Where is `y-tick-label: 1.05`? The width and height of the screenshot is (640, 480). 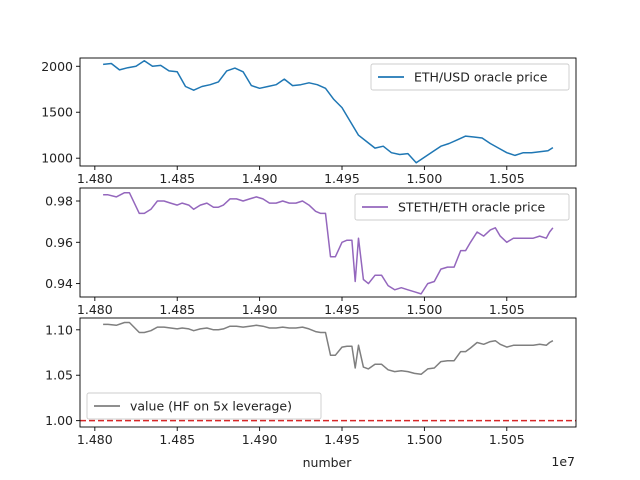
y-tick-label: 1.05 is located at coordinates (59, 375).